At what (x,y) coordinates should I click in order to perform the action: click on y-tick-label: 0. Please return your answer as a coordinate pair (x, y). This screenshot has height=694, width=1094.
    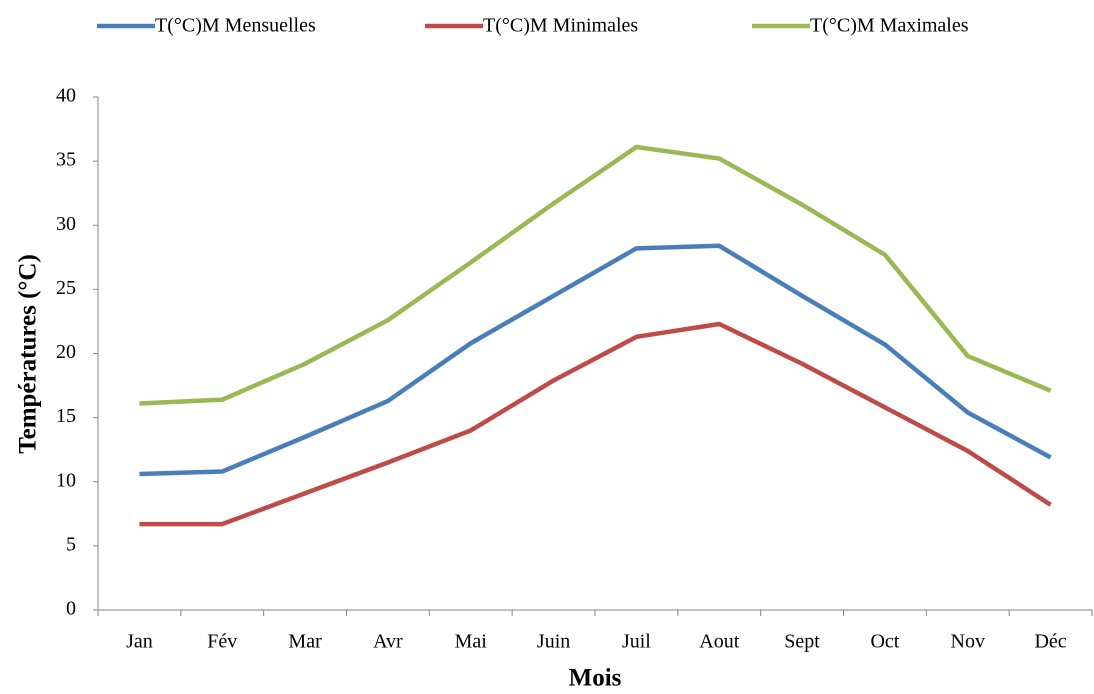
    Looking at the image, I should click on (71, 609).